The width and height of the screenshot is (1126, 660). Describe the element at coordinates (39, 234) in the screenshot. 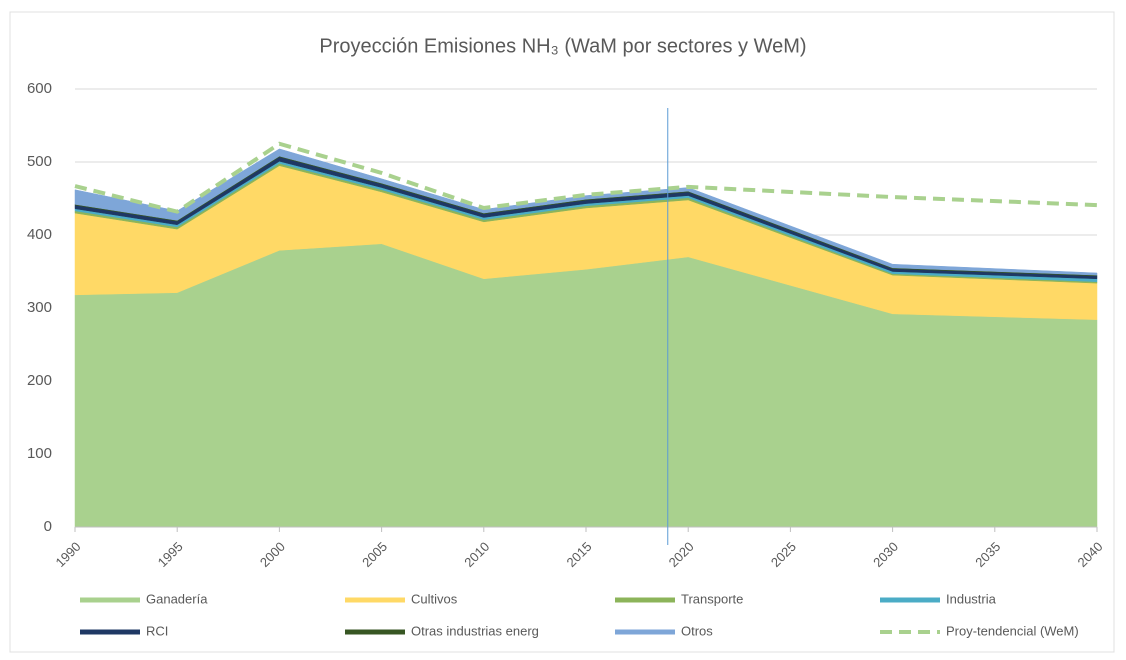

I see `y-tick-label: 400` at that location.